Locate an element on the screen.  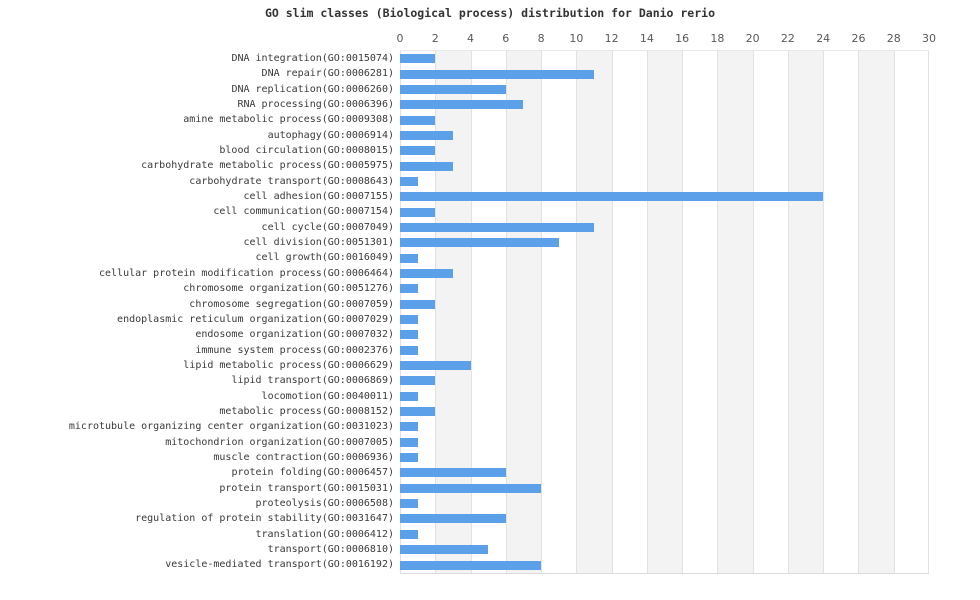
y-axis-label: carbohydrate transport(GO:0008643) is located at coordinates (291, 181).